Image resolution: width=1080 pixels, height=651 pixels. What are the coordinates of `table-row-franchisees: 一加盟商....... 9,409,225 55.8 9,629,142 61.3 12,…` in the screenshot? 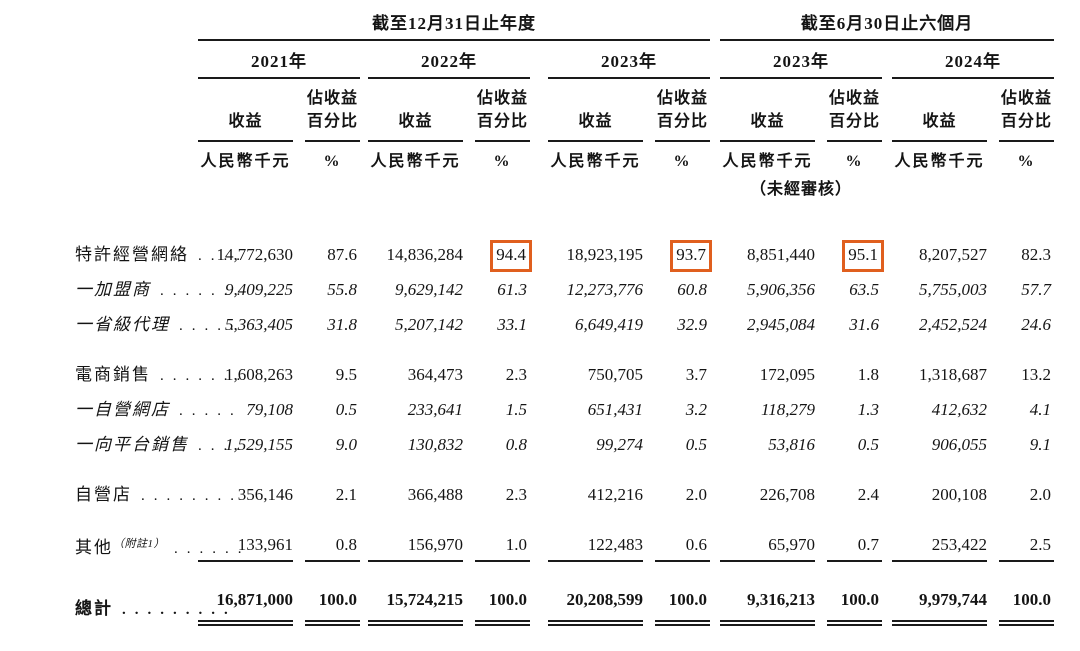 It's located at (577, 289).